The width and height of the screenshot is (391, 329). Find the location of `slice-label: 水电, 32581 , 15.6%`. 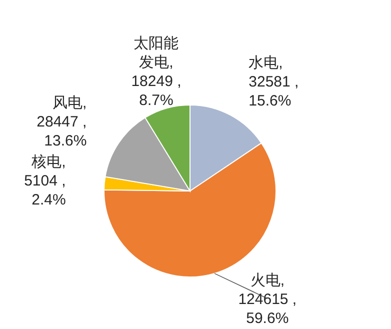

slice-label: 水电, 32581 , 15.6% is located at coordinates (273, 82).